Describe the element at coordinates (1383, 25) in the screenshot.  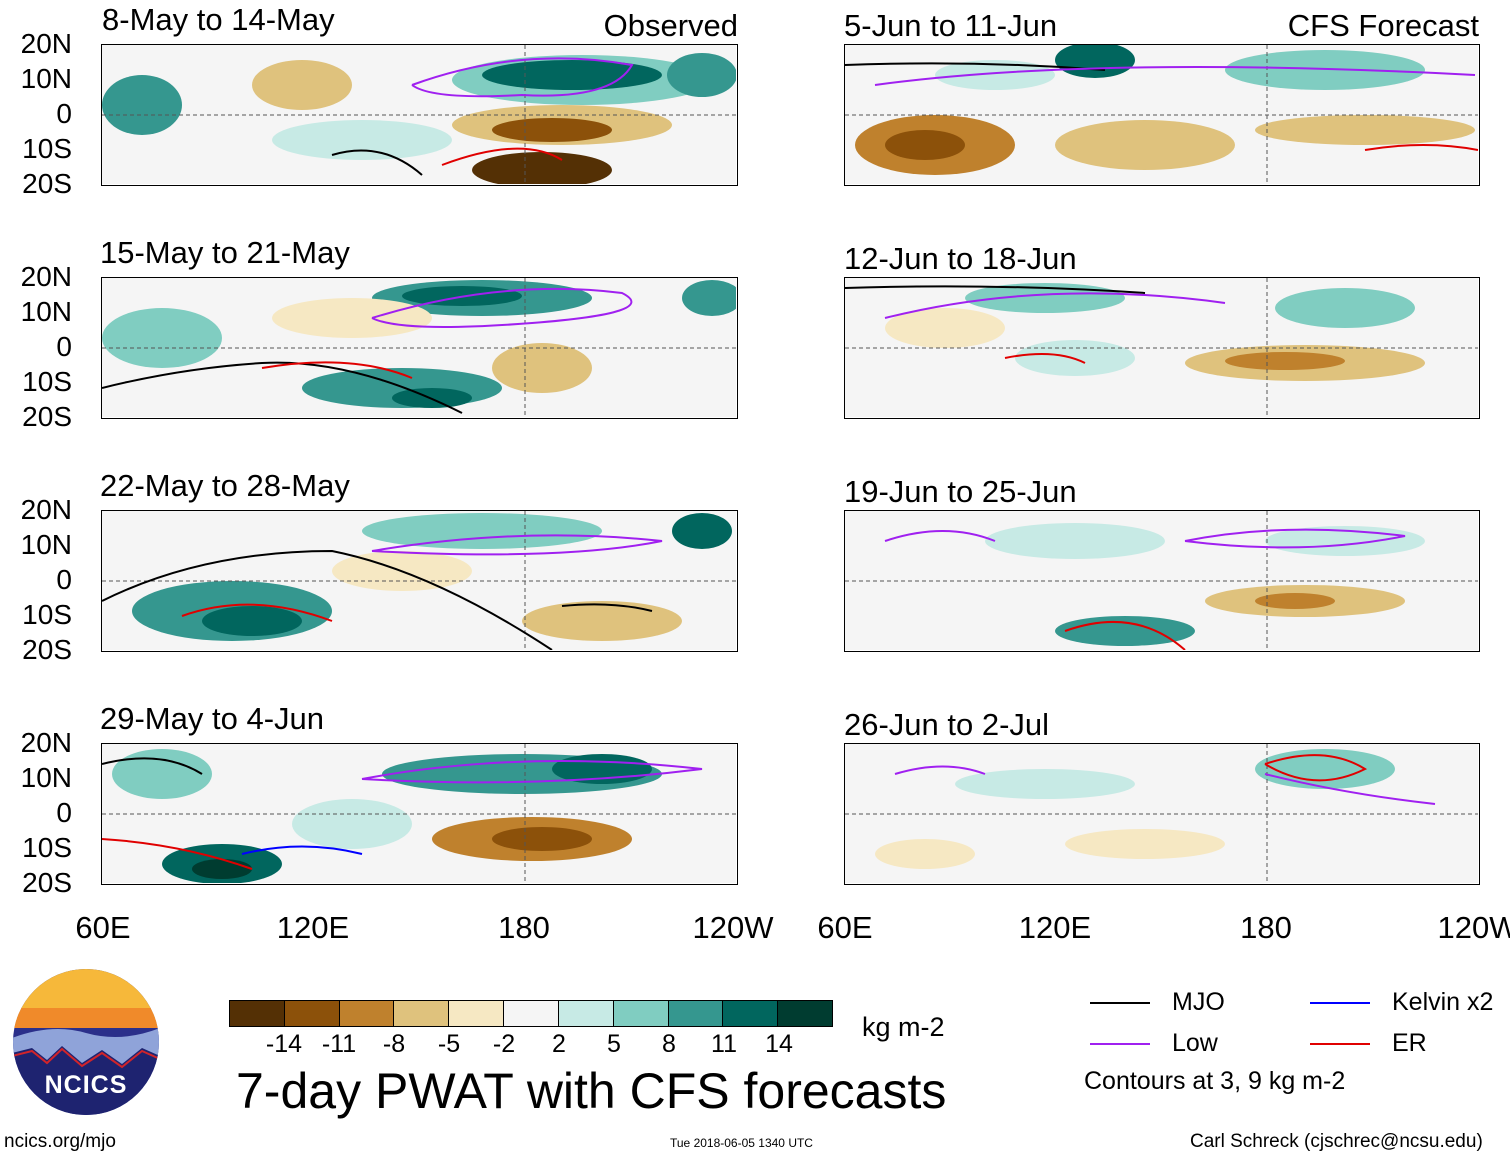
I see `panel-tag-forecast: CFS Forecast` at that location.